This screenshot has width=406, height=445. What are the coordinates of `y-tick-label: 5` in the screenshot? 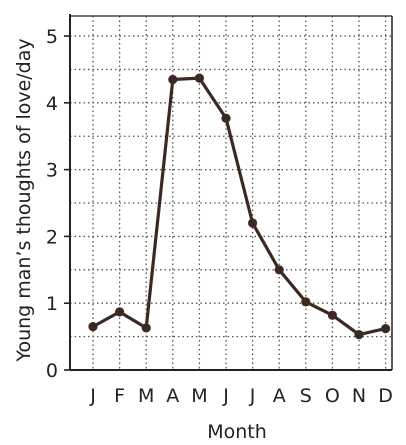 It's located at (52, 37).